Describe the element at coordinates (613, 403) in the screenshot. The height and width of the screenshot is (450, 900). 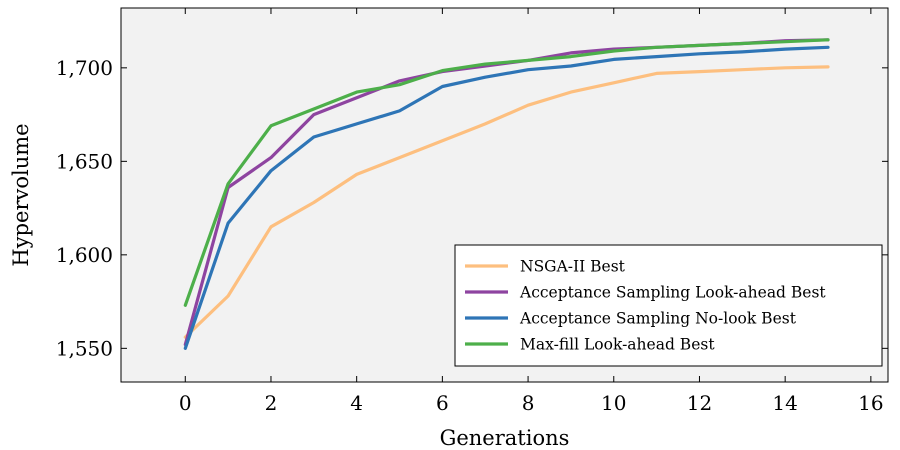
I see `x-tick-label: 10` at that location.